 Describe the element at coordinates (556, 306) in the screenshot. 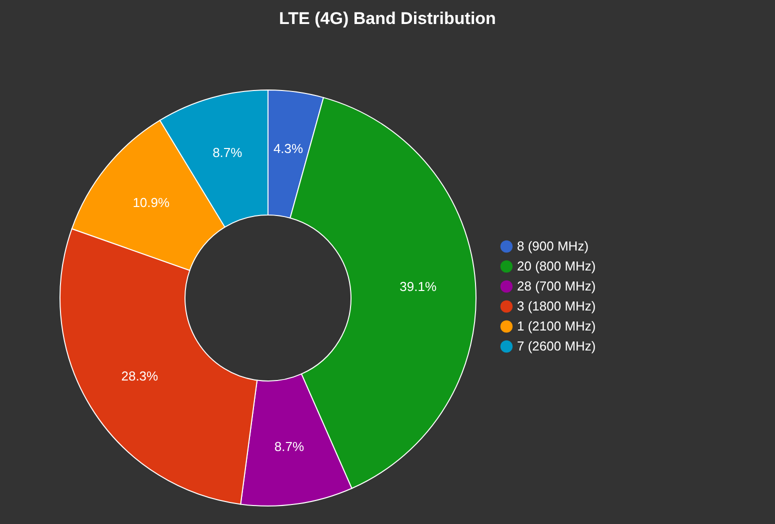

I see `legend-label: 3 (1800 MHz)` at that location.